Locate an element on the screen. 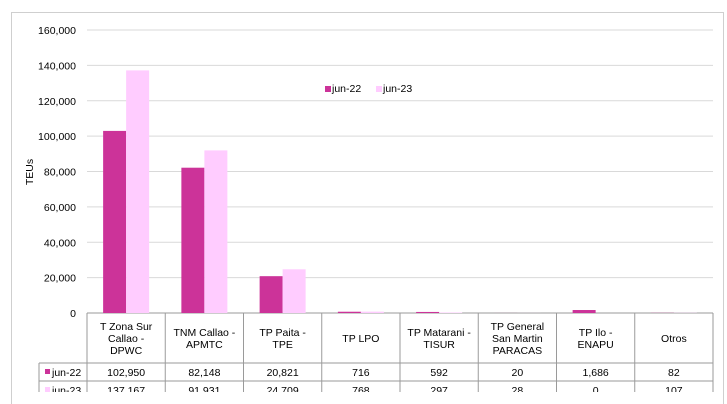 This screenshot has width=727, height=404. table-cell: 82 is located at coordinates (674, 373).